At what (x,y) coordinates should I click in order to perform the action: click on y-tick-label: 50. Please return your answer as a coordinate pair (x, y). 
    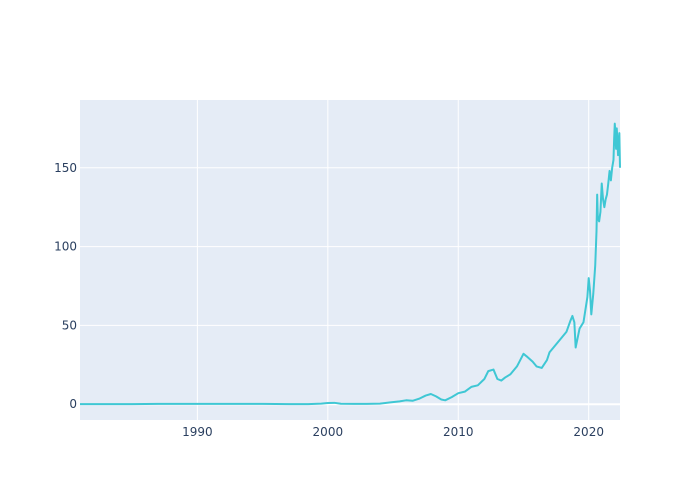
    Looking at the image, I should click on (69, 325).